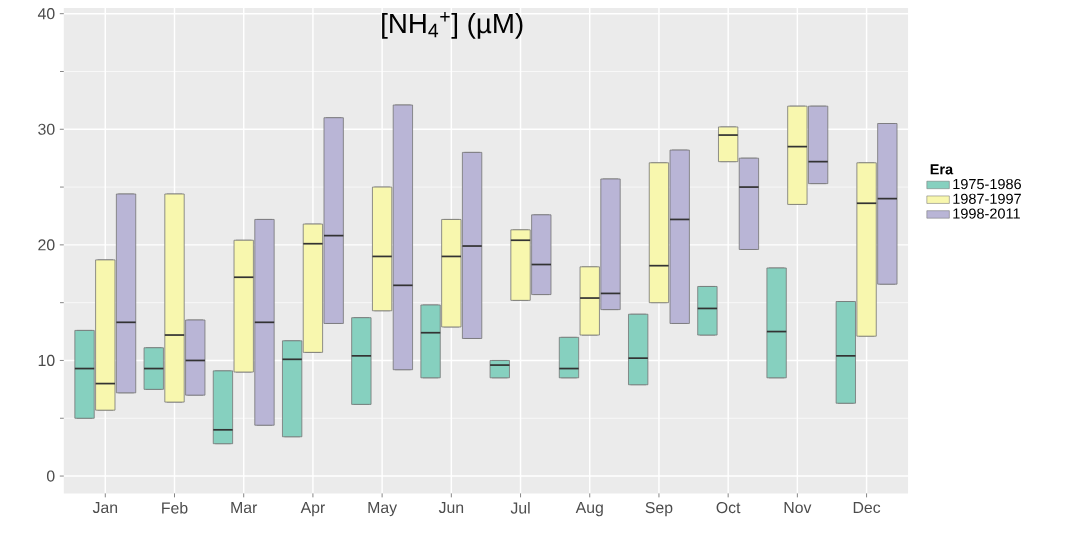 The width and height of the screenshot is (1073, 533). Describe the element at coordinates (451, 508) in the screenshot. I see `x-tick-label: Jun` at that location.